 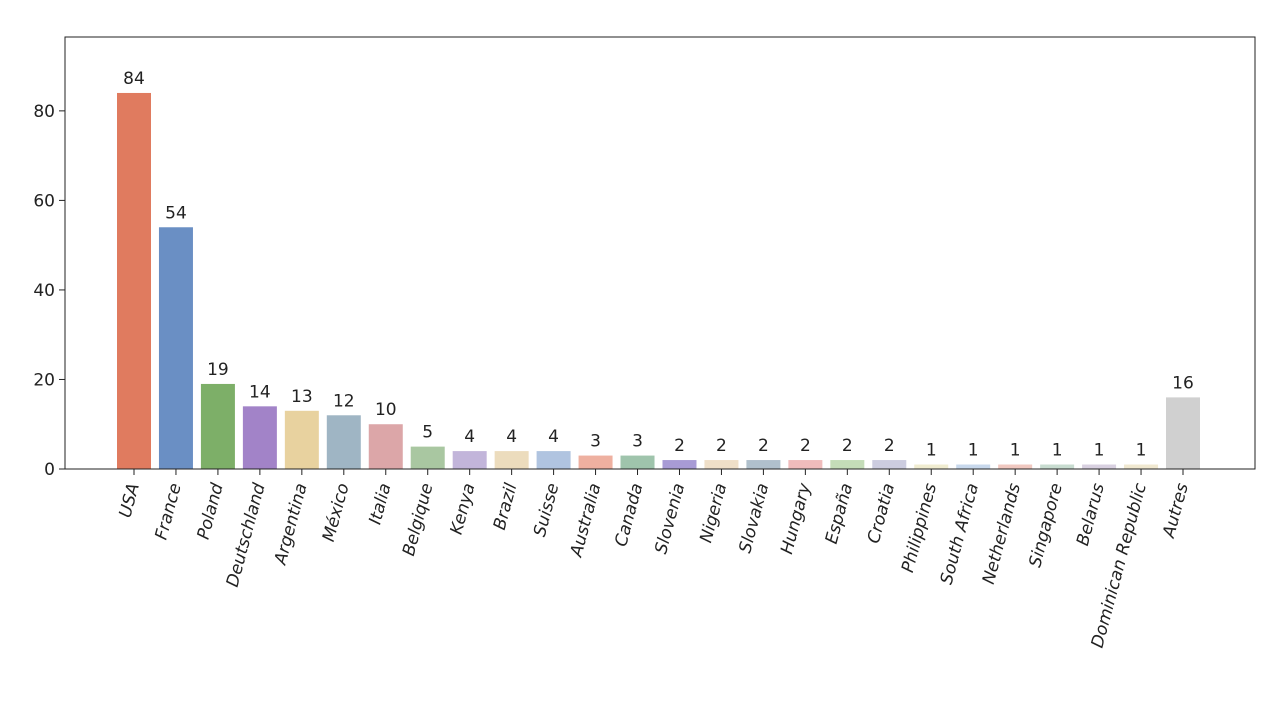 What do you see at coordinates (881, 513) in the screenshot?
I see `x-tick-label: Croatia` at bounding box center [881, 513].